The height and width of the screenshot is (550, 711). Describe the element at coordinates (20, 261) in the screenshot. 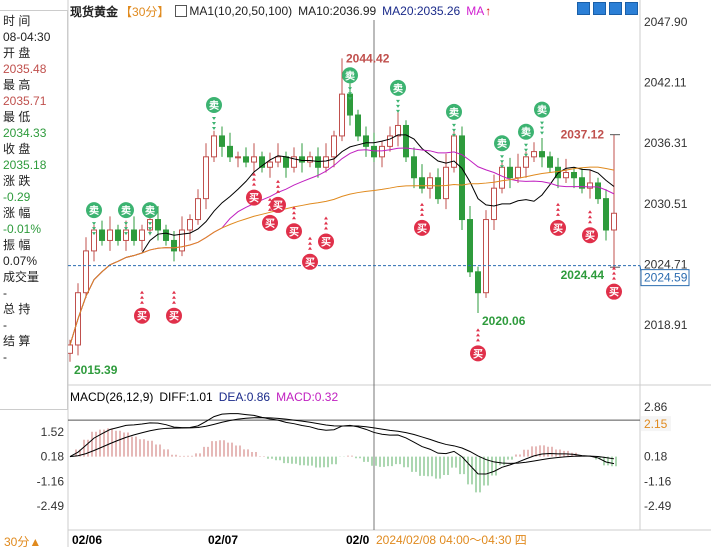

I see `info-value: 0.07%` at that location.